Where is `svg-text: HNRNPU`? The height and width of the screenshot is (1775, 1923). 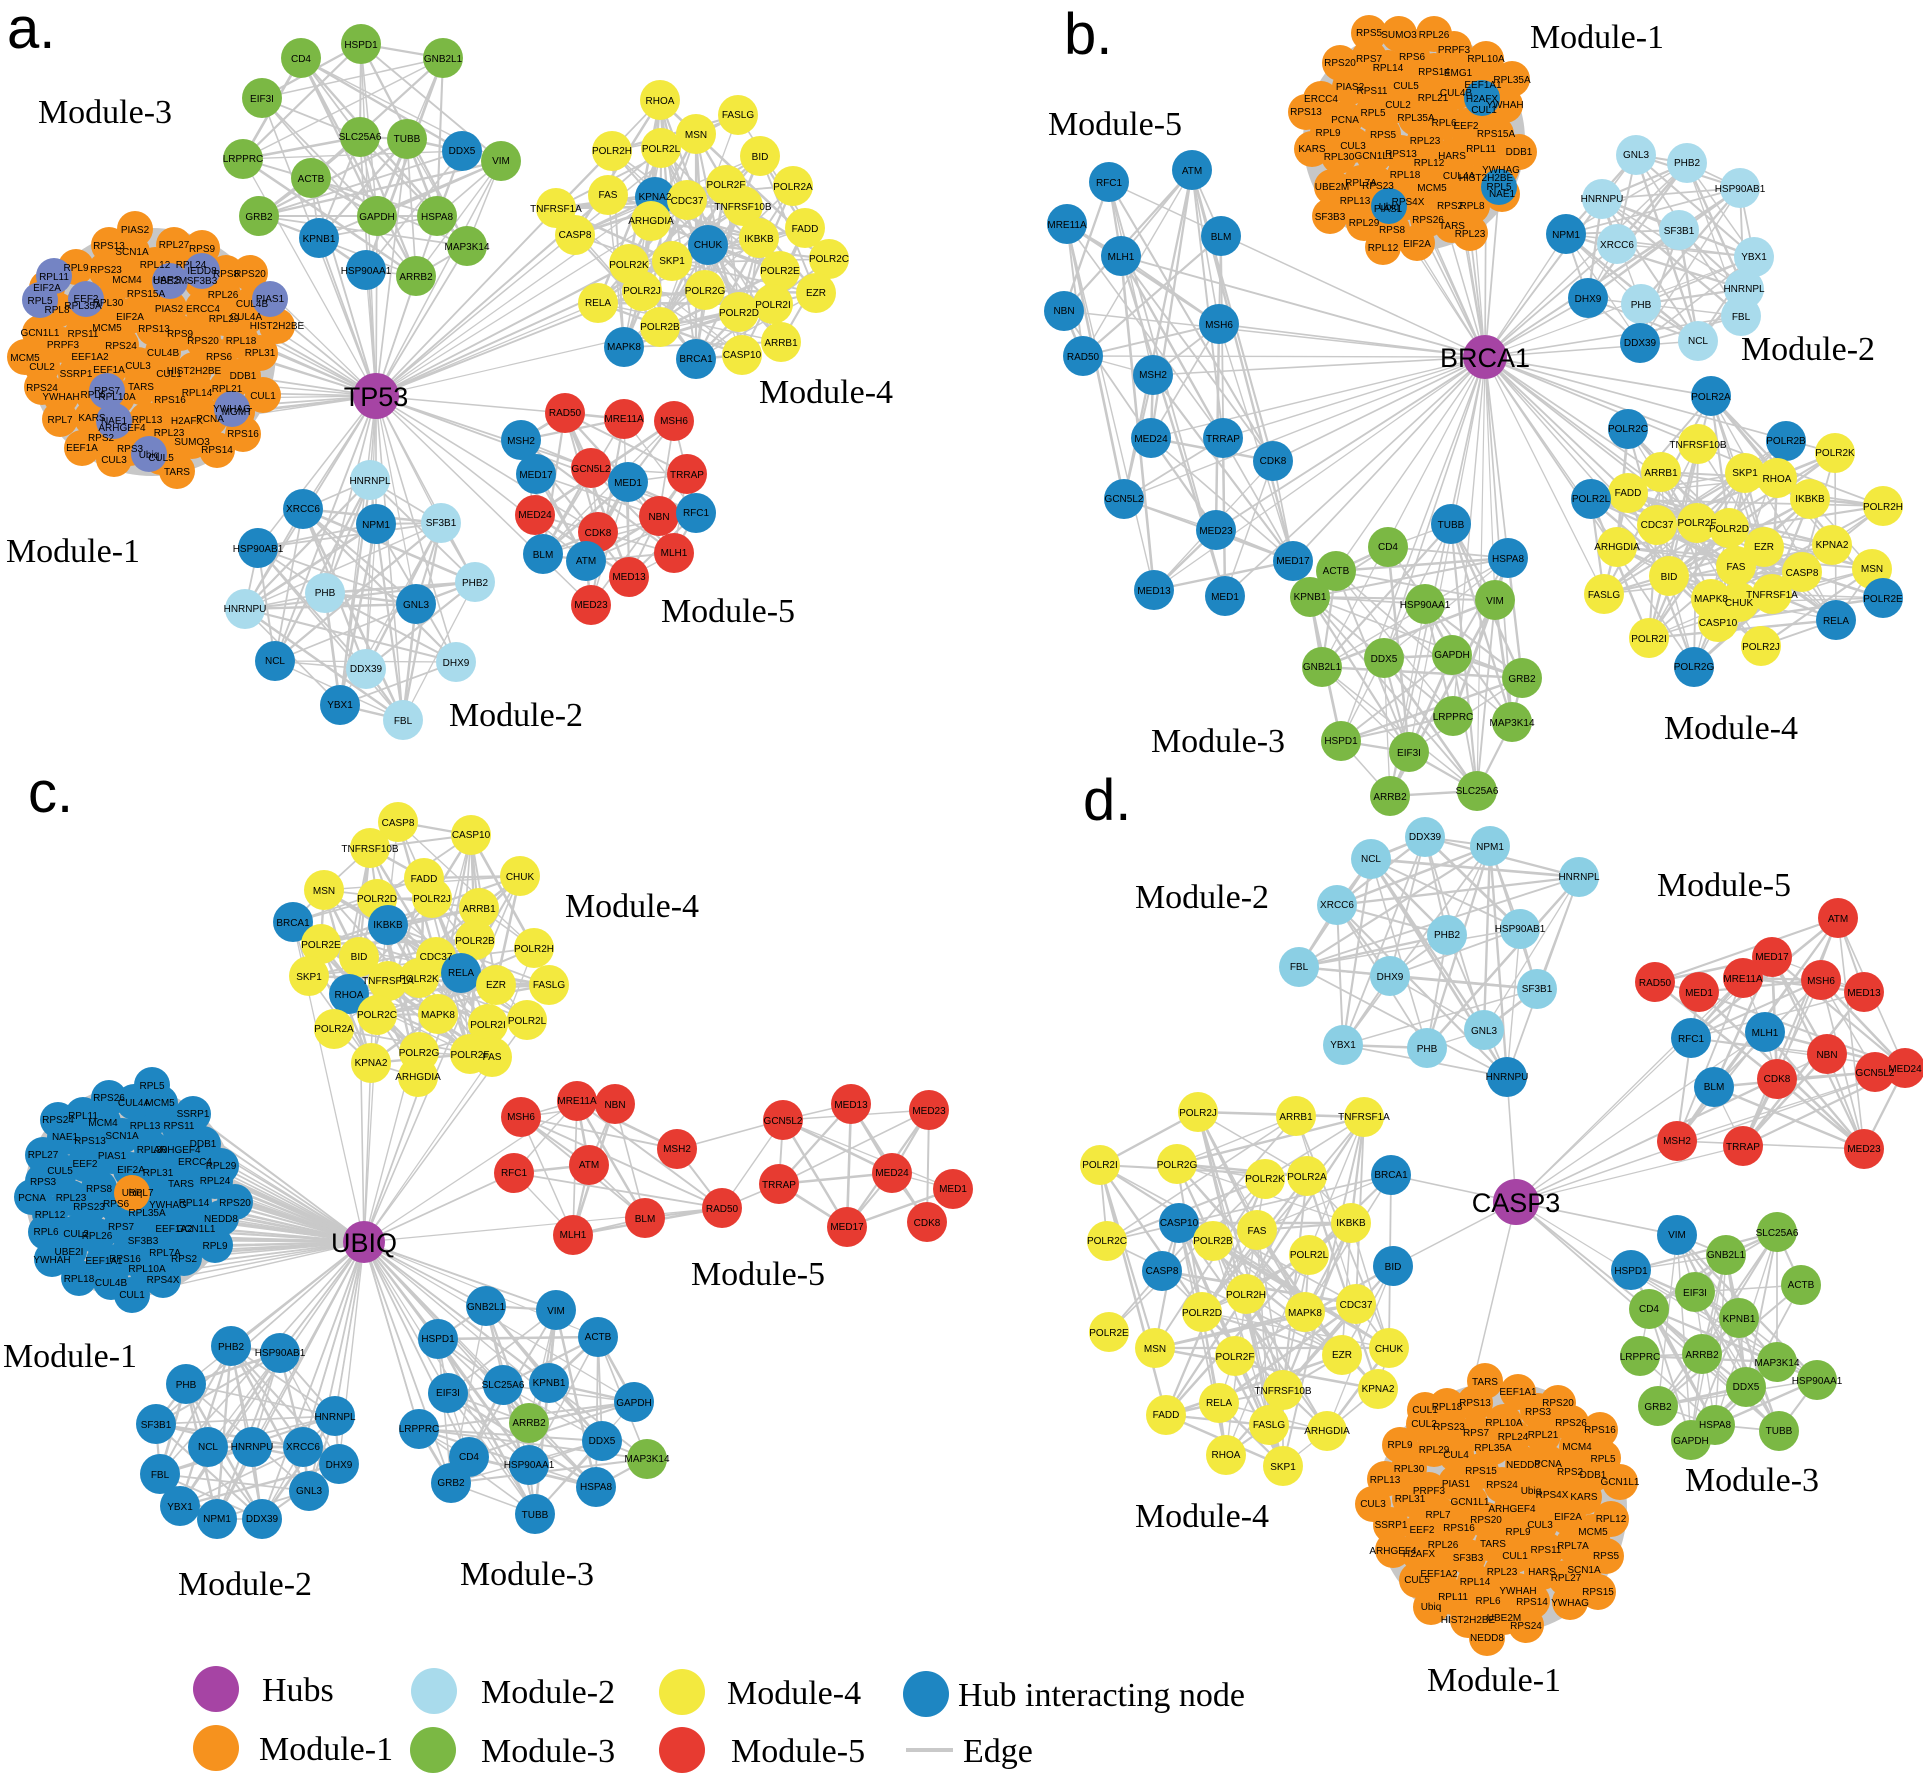 svg-text: HNRNPU is located at coordinates (245, 609).